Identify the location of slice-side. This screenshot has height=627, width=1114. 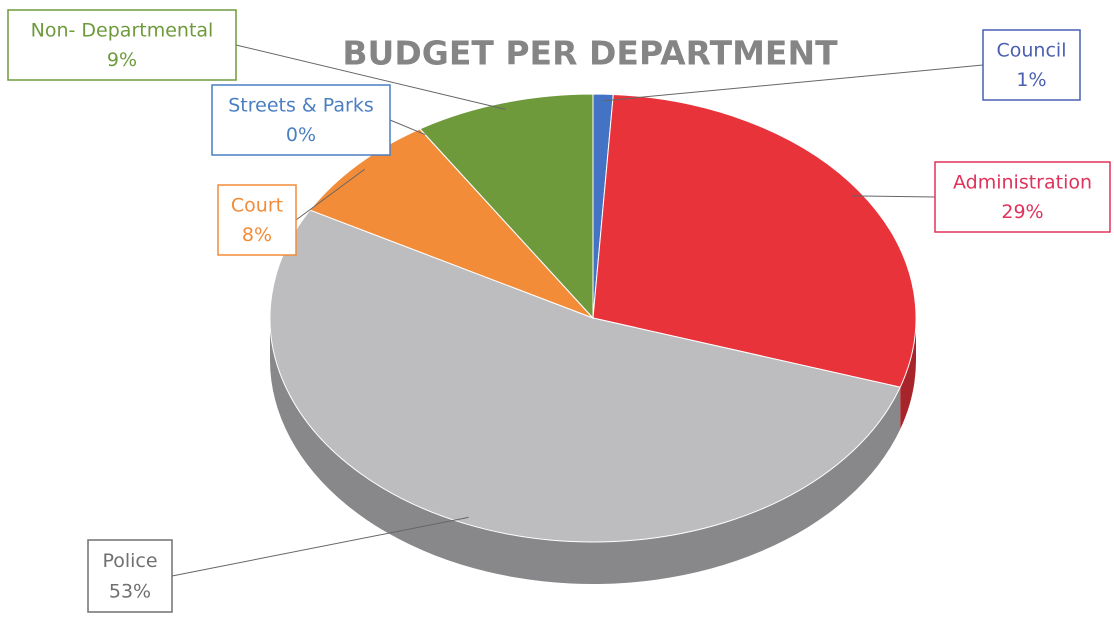
(908, 374).